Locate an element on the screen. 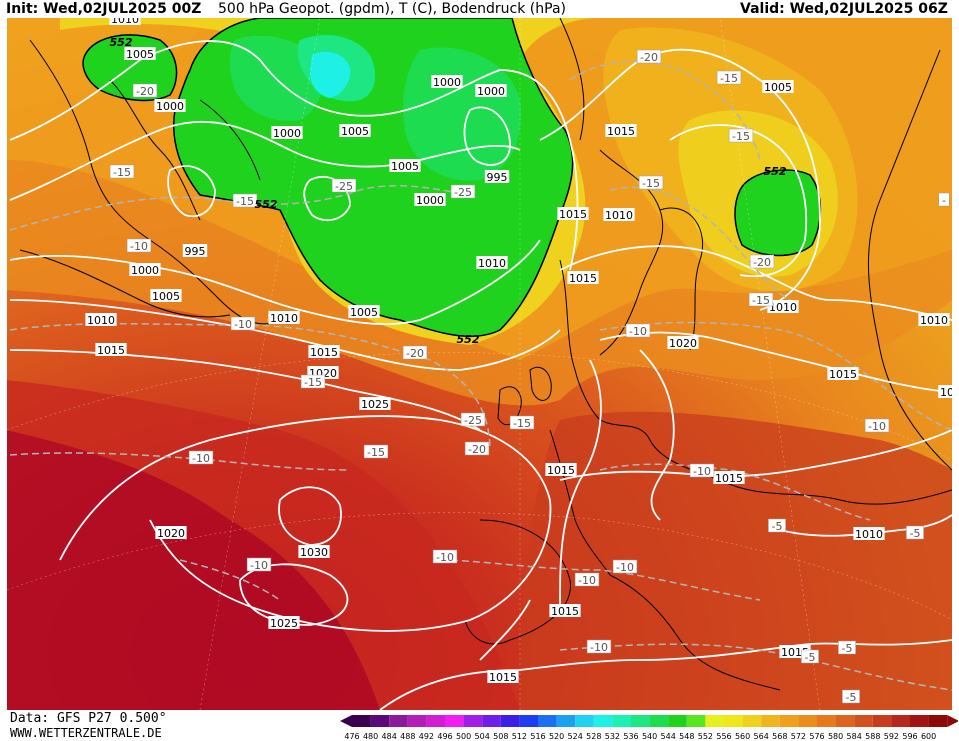 The height and width of the screenshot is (741, 959). temperature-label: - is located at coordinates (944, 199).